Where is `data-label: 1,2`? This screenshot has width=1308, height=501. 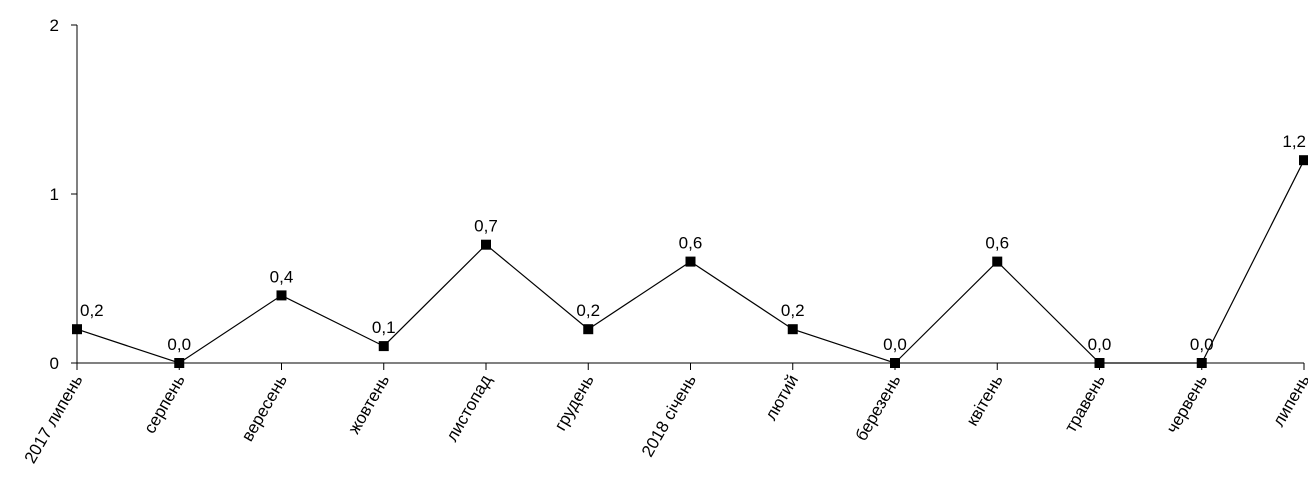
data-label: 1,2 is located at coordinates (1294, 141).